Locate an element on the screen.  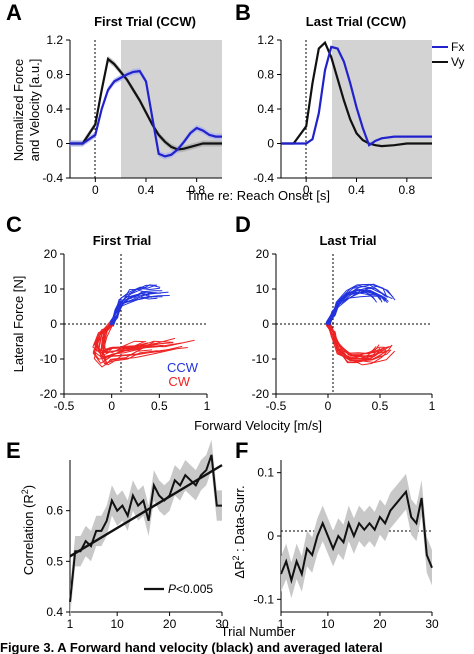
panel-f-difference-line is located at coordinates (356, 537).